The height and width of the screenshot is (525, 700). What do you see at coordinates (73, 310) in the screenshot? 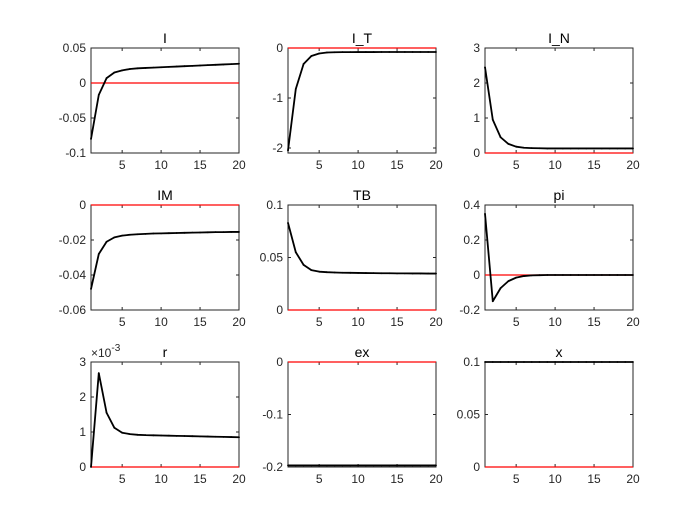
I see `y-tick-label: -0.06` at bounding box center [73, 310].